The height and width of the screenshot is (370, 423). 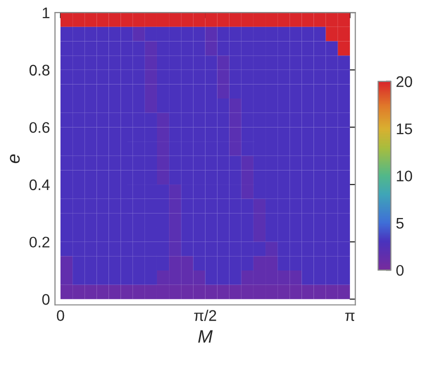 I want to click on x-axis-title: M, so click(x=205, y=336).